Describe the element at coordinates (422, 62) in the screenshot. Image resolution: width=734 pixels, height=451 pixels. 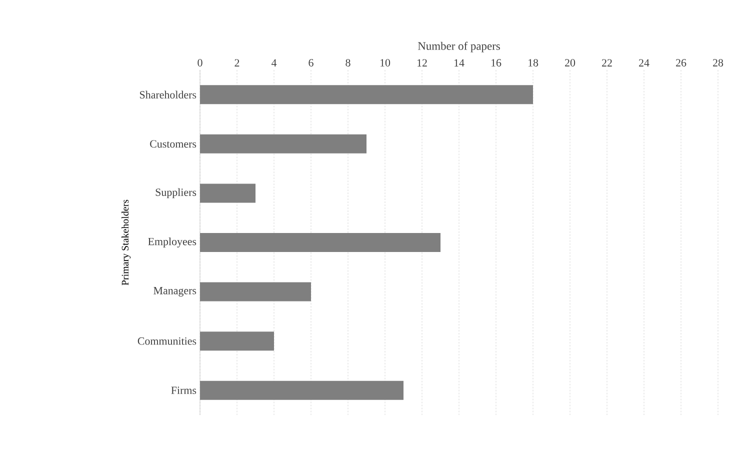
I see `x-tick-label: 12` at that location.